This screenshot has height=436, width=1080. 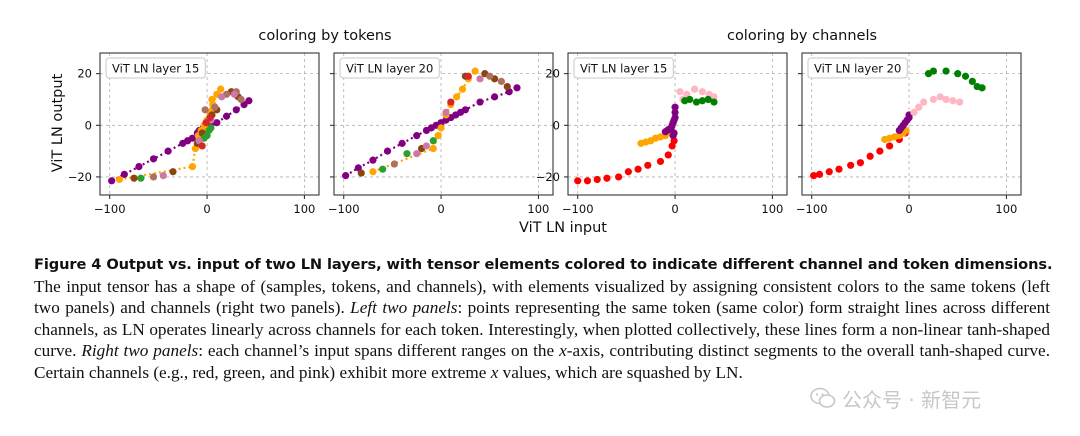 What do you see at coordinates (552, 74) in the screenshot?
I see `y-tick-label: 20` at bounding box center [552, 74].